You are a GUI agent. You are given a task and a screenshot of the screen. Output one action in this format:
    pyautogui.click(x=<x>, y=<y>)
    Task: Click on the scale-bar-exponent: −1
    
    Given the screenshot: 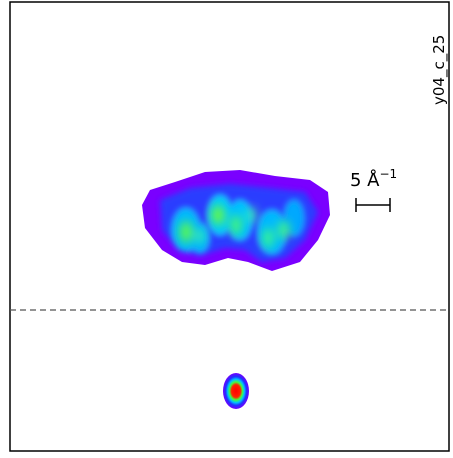 What is the action you would take?
    pyautogui.click(x=389, y=174)
    